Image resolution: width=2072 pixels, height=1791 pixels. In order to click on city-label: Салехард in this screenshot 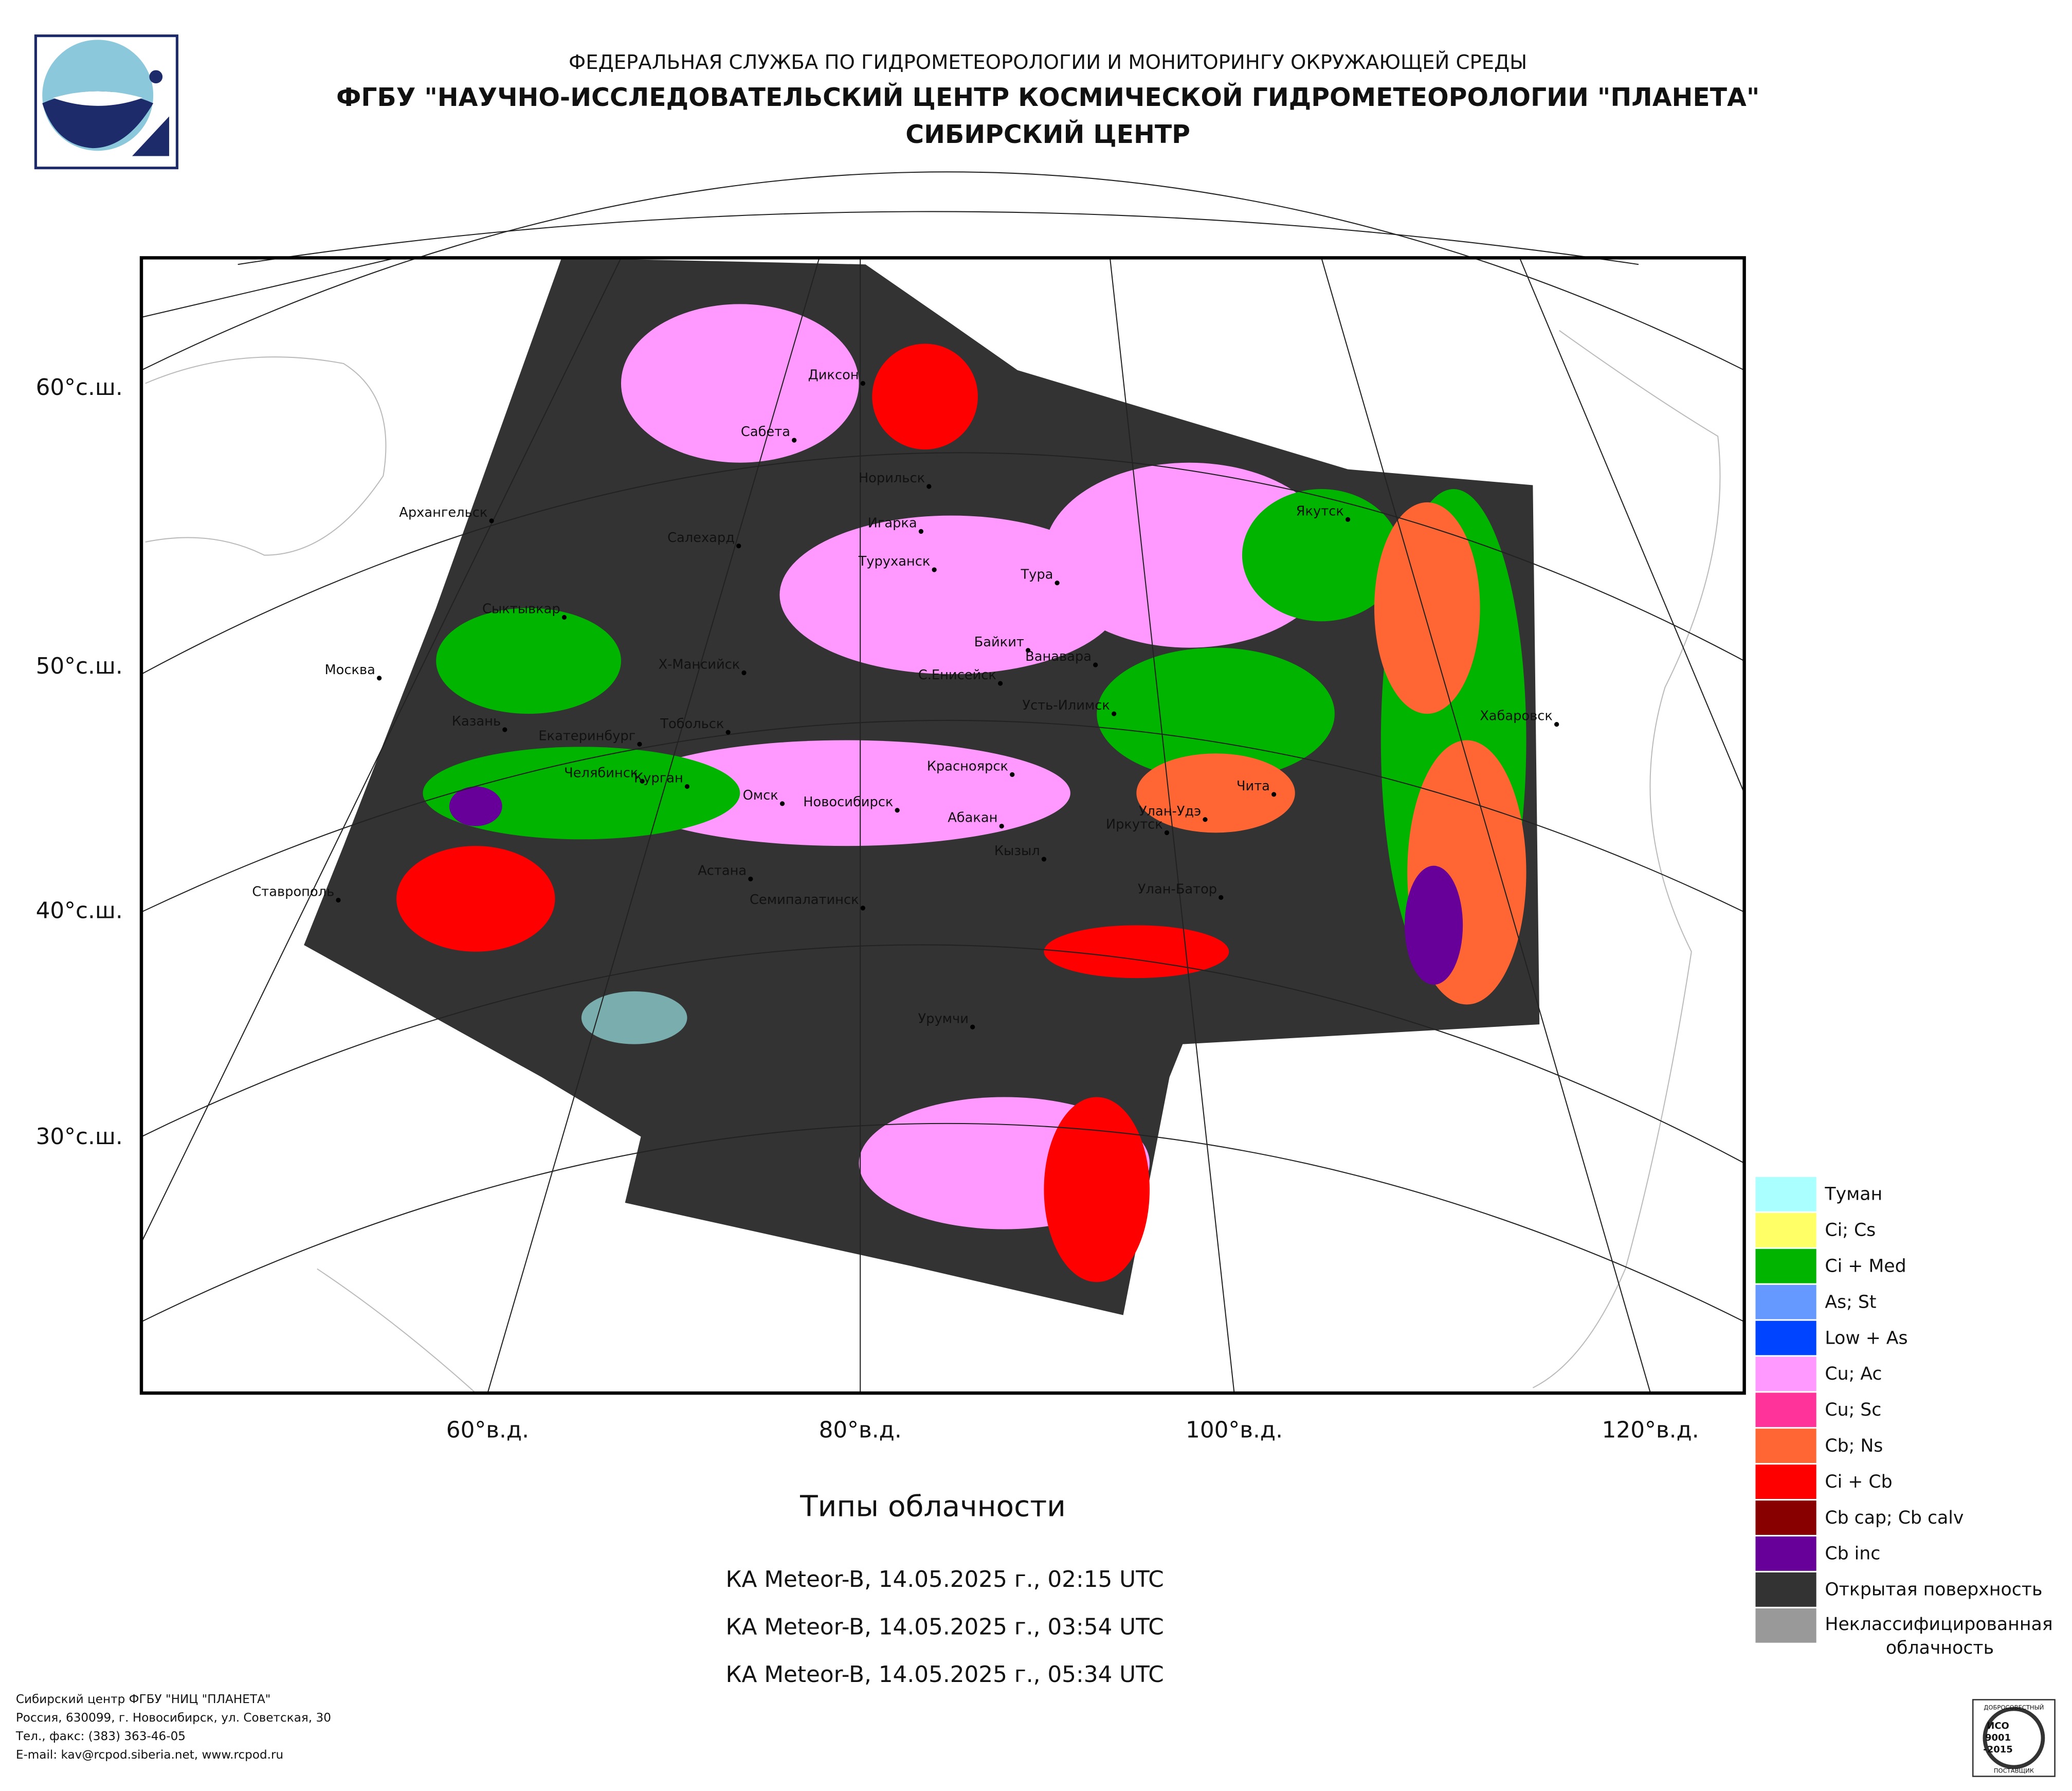, I will do `click(701, 538)`.